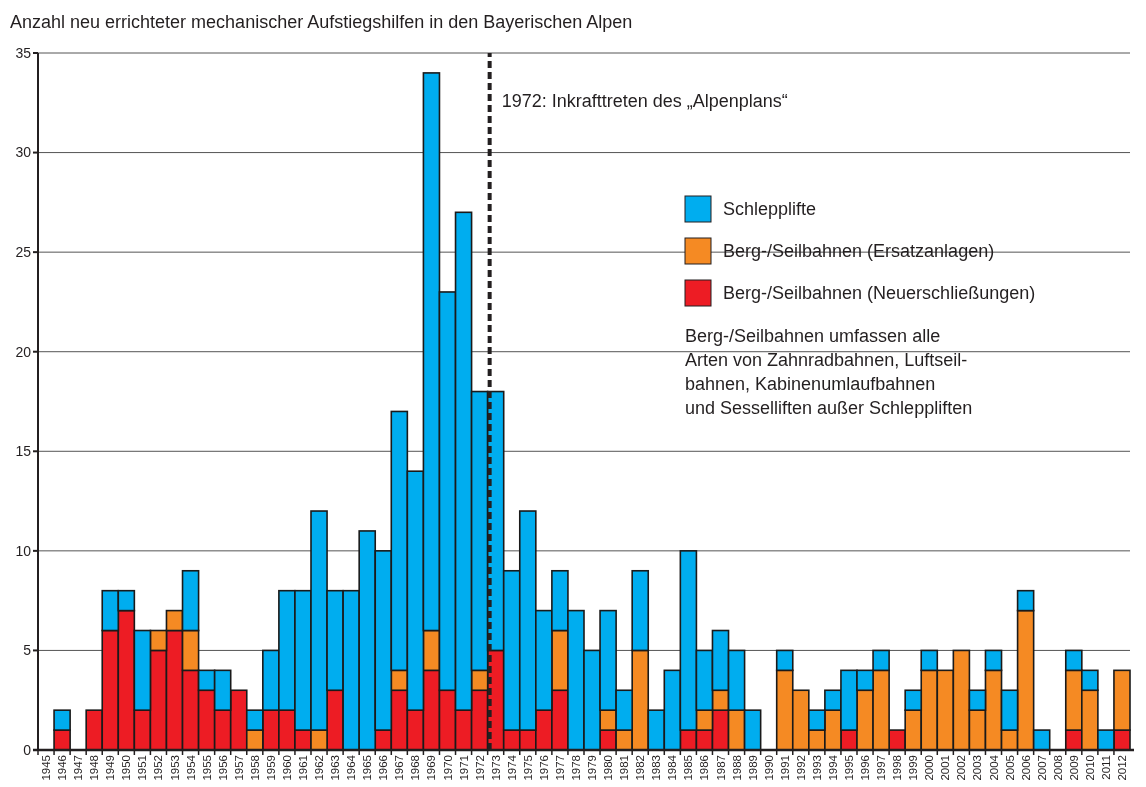 The image size is (1146, 787). Describe the element at coordinates (913, 768) in the screenshot. I see `x-tick-label: 1999` at that location.